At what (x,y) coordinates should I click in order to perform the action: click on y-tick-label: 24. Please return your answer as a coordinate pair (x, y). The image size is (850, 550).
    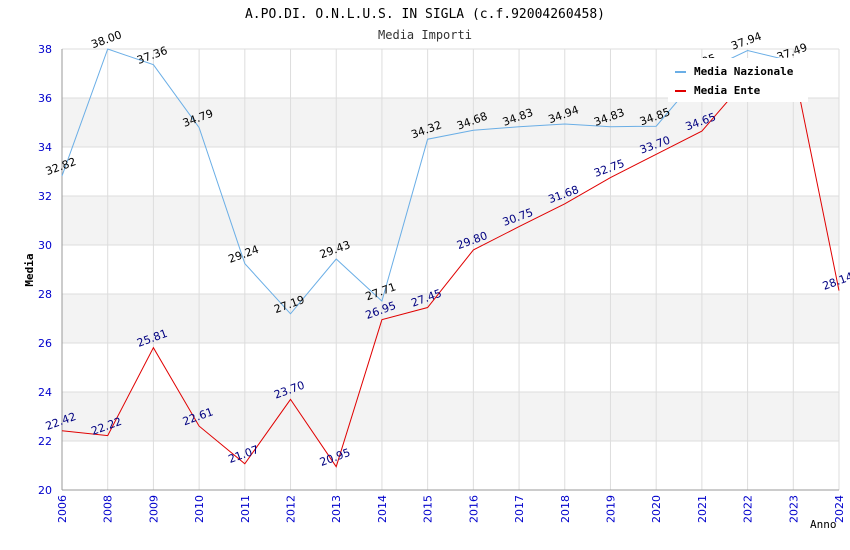
    Looking at the image, I should click on (45, 392).